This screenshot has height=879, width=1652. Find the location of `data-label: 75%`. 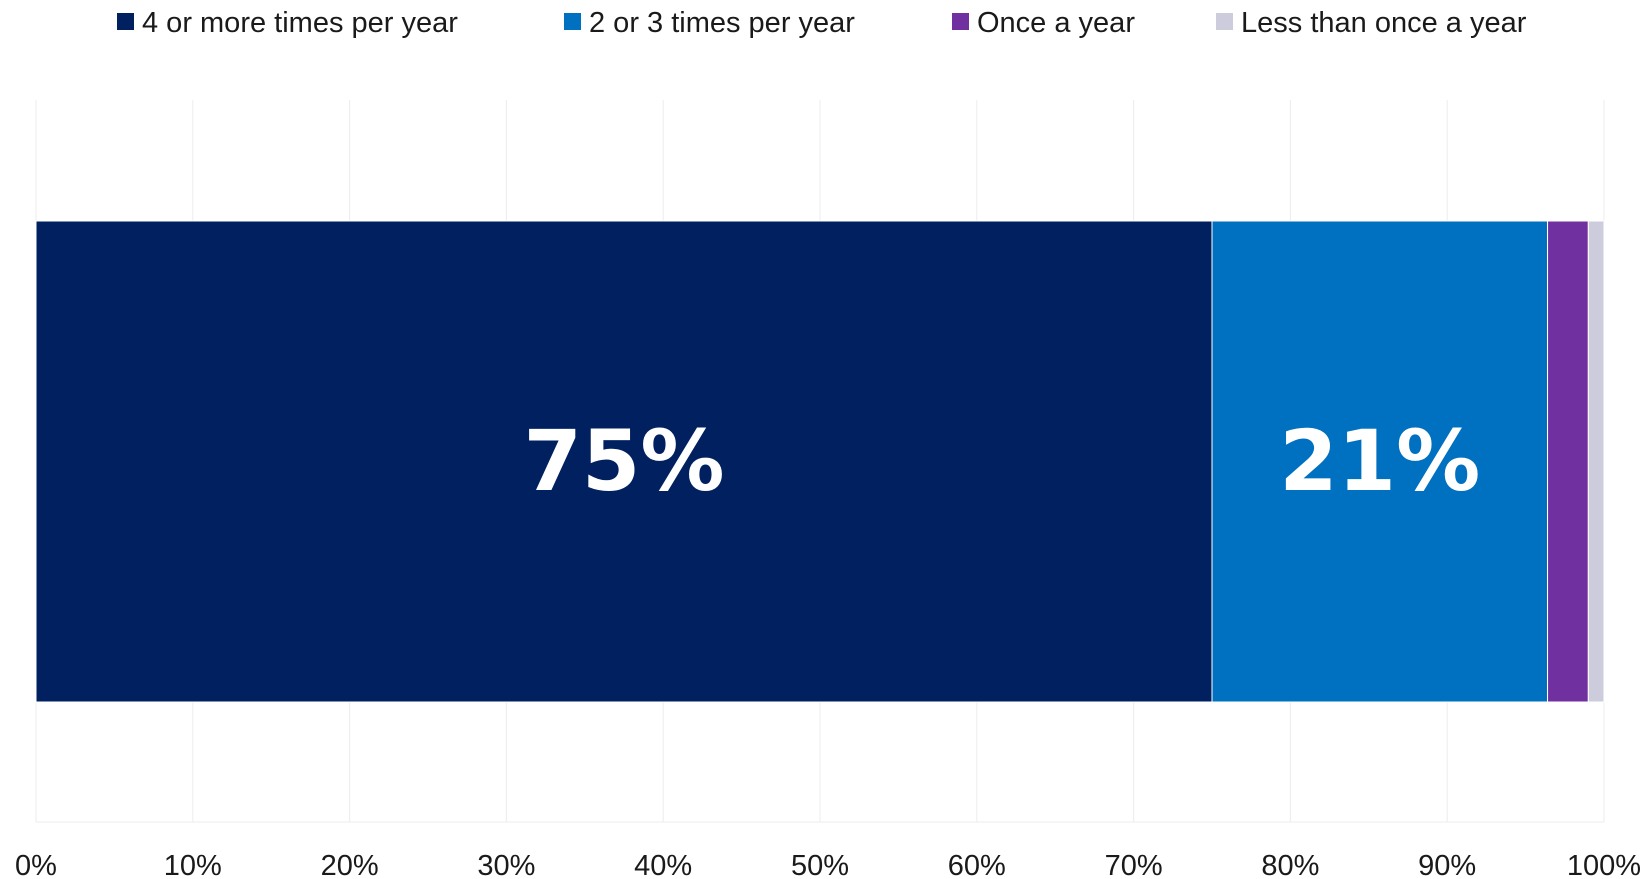

data-label: 75% is located at coordinates (623, 461).